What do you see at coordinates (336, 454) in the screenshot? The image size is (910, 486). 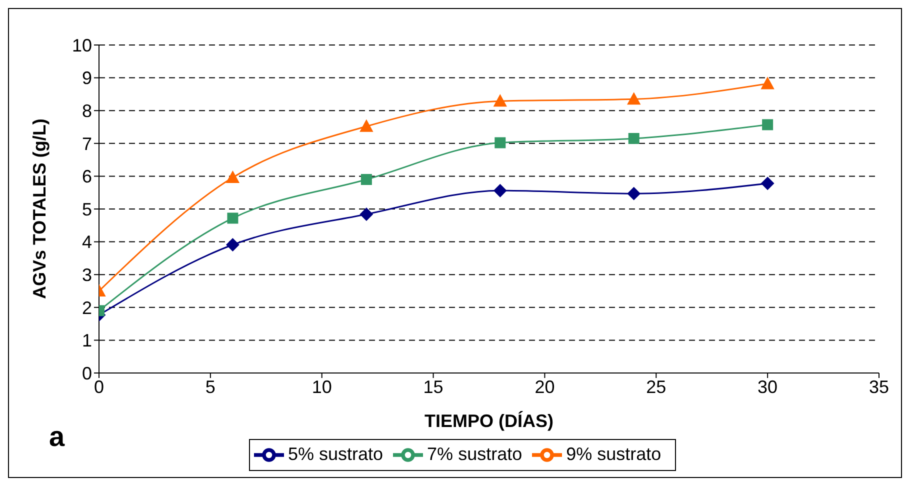 I see `legend-label: 5% sustrato` at bounding box center [336, 454].